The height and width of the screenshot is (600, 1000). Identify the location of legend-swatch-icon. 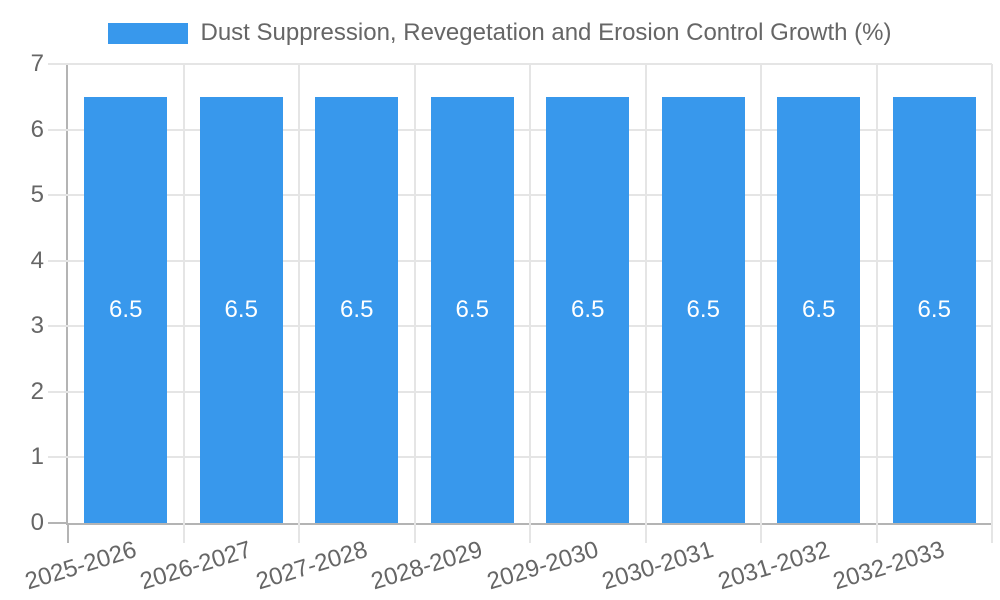
(148, 33).